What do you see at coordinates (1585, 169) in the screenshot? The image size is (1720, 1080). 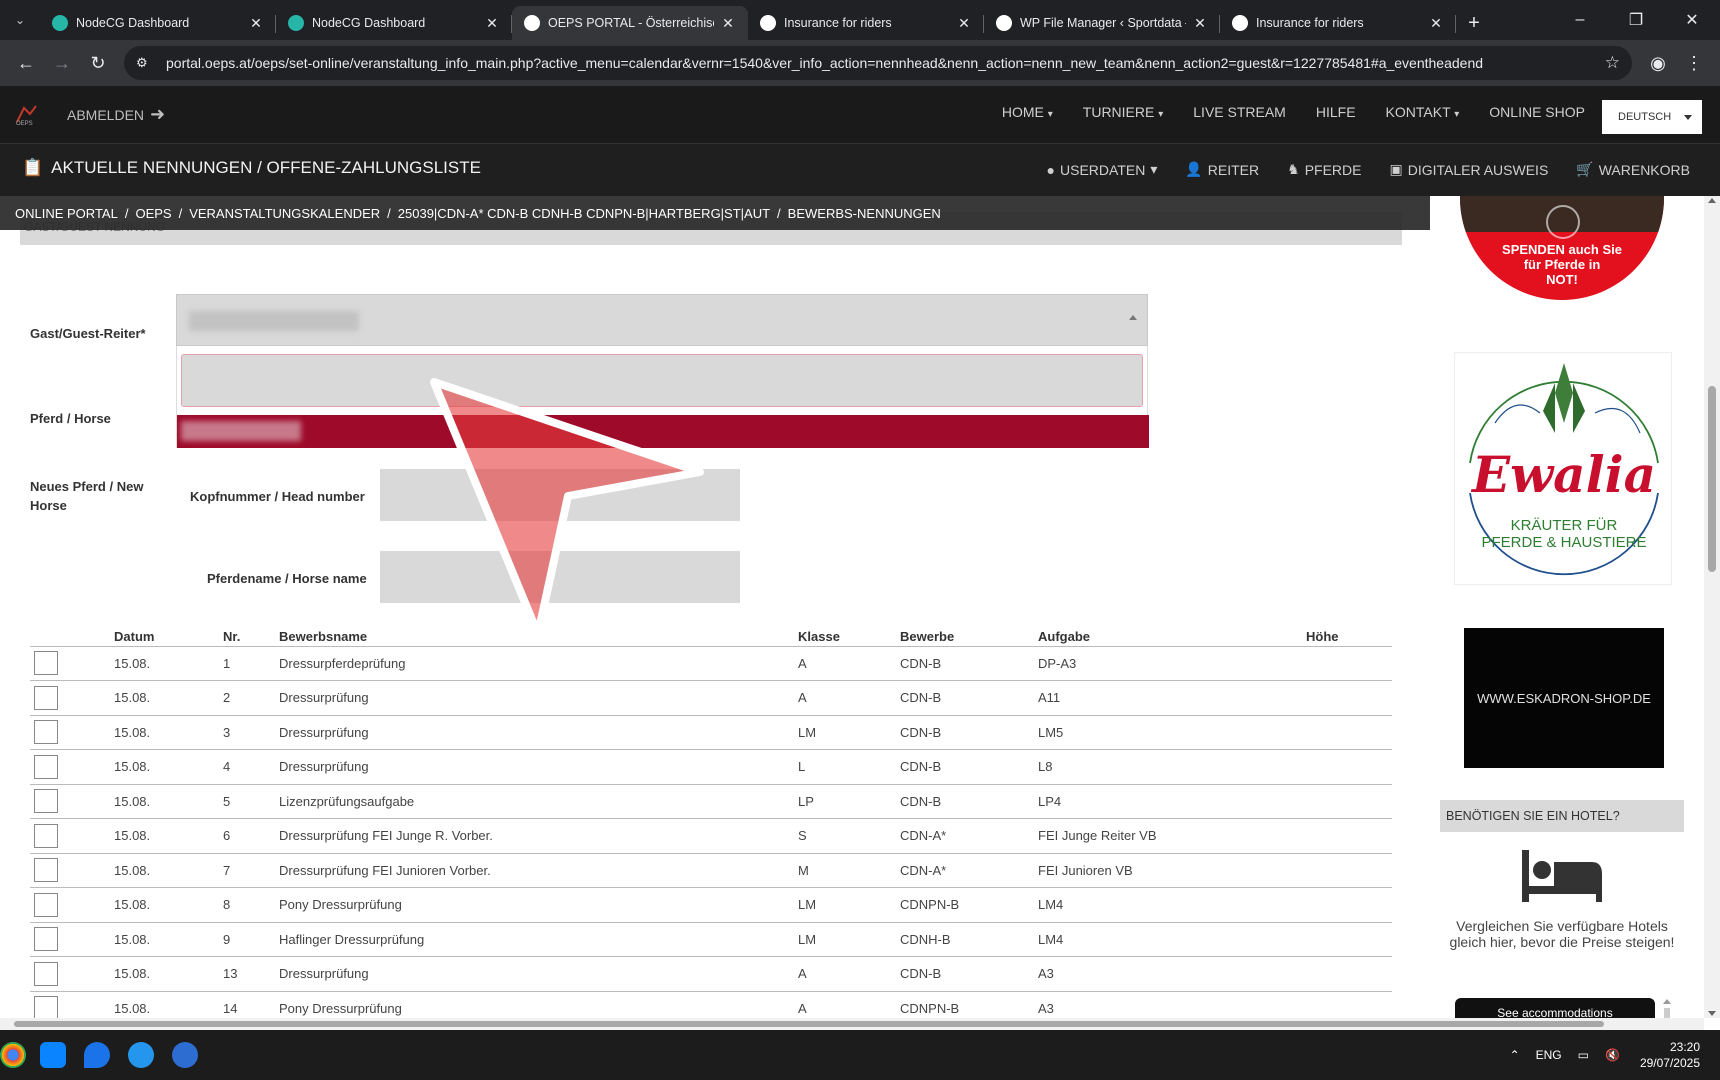 I see `cart-icon: 🛒` at bounding box center [1585, 169].